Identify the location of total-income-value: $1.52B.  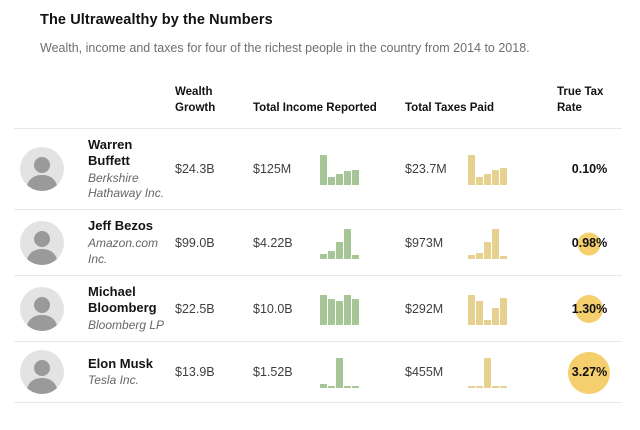
(273, 372).